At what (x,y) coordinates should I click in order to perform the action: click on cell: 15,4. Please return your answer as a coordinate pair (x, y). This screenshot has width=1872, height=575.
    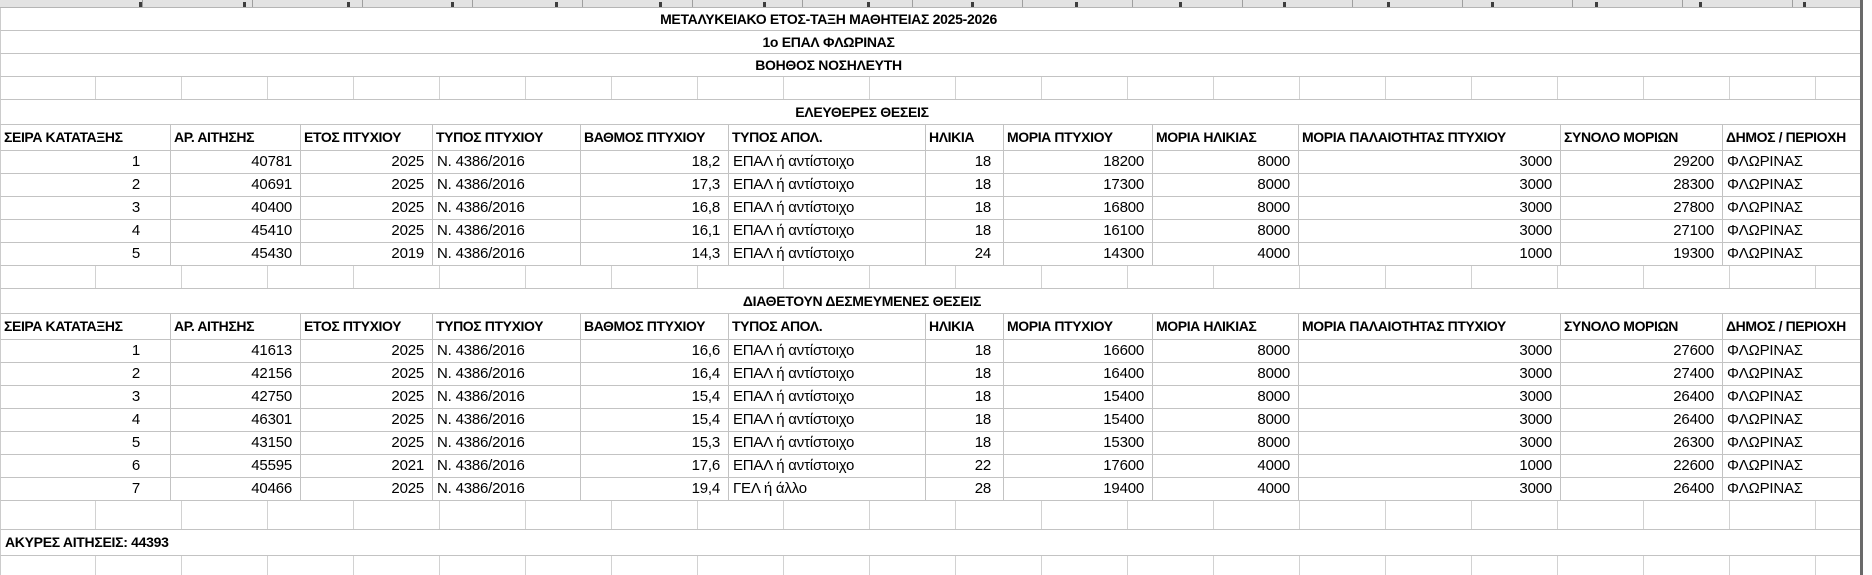
    Looking at the image, I should click on (655, 397).